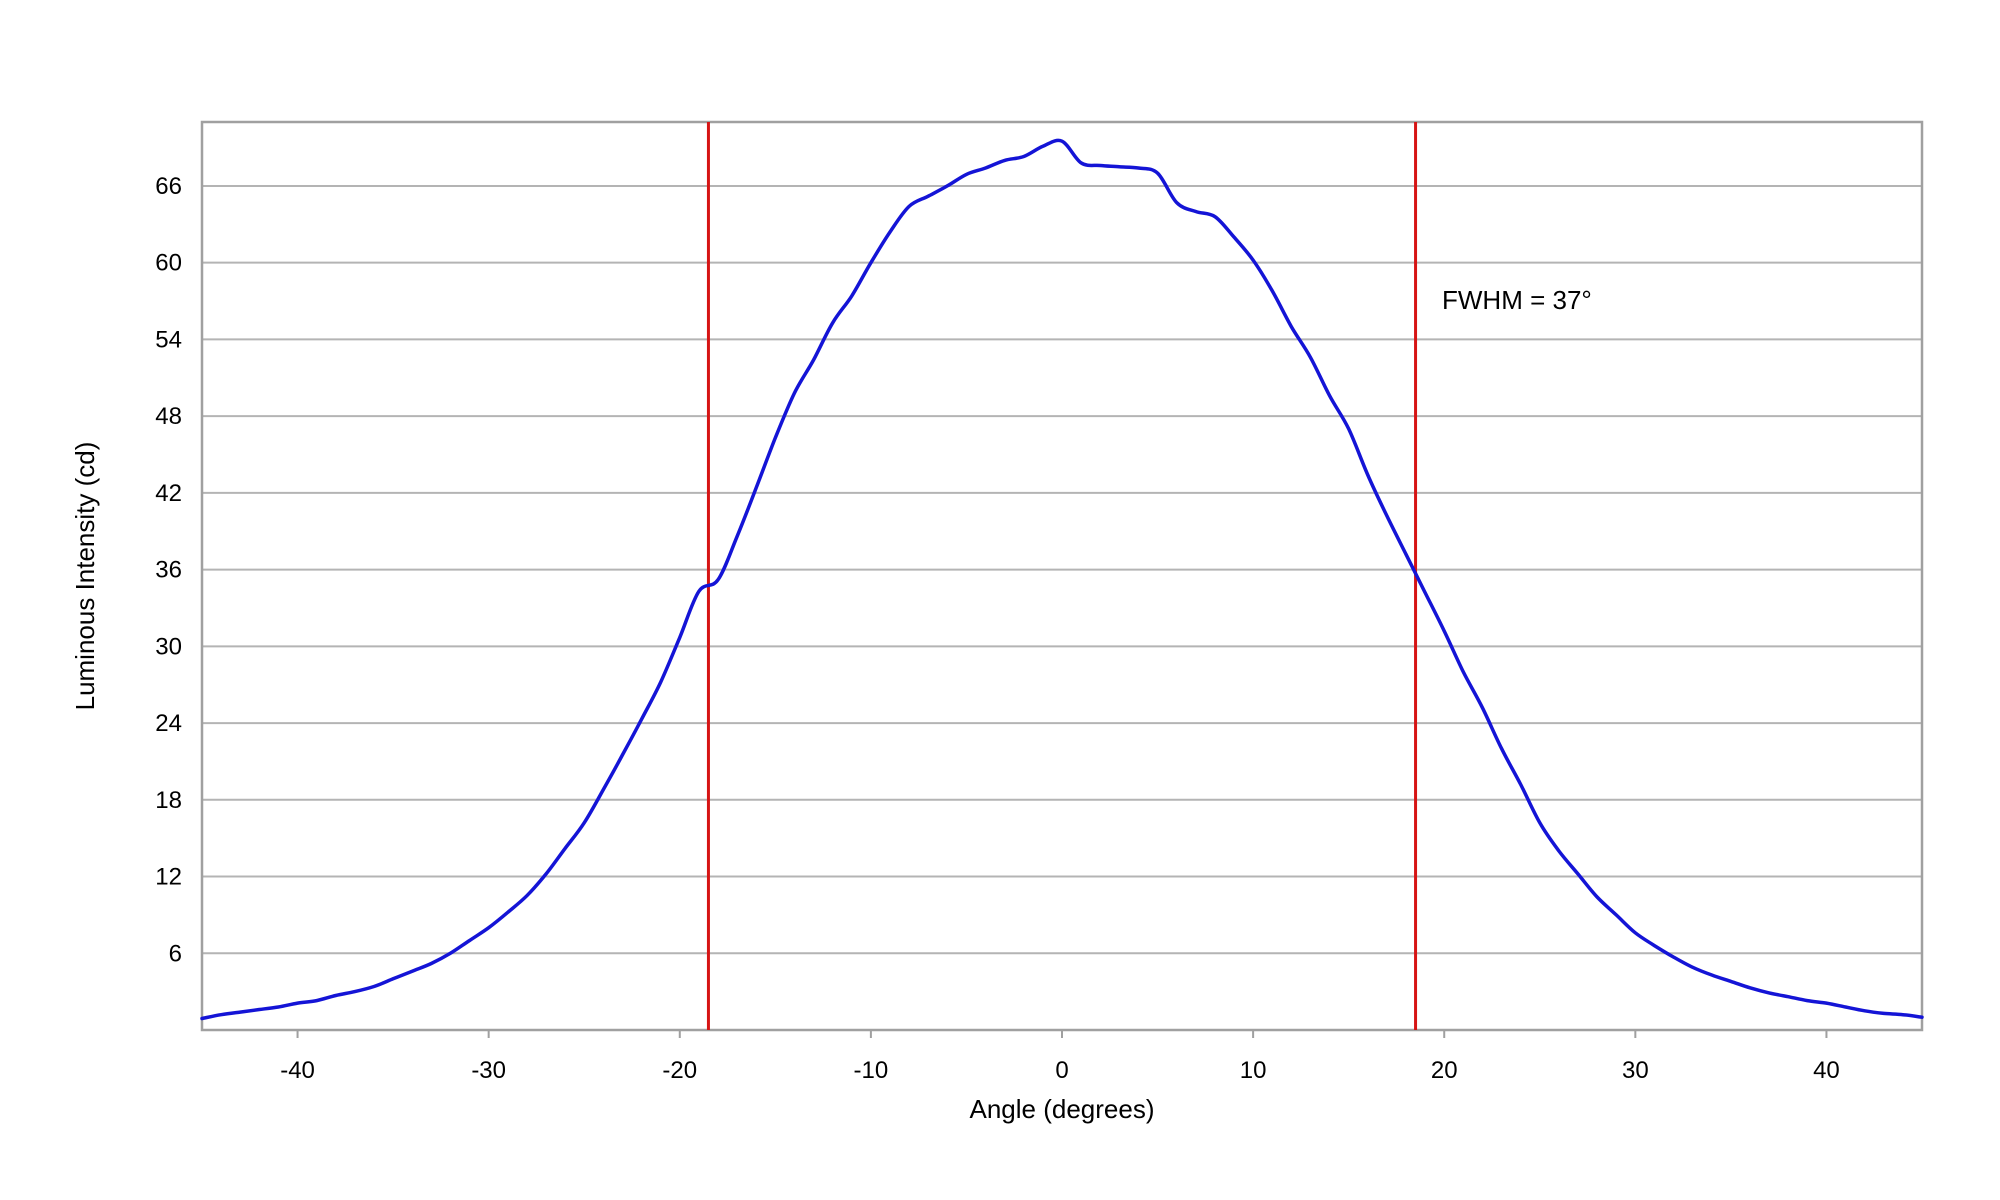 This screenshot has width=2000, height=1200. What do you see at coordinates (488, 1070) in the screenshot?
I see `x-tick-label: -30` at bounding box center [488, 1070].